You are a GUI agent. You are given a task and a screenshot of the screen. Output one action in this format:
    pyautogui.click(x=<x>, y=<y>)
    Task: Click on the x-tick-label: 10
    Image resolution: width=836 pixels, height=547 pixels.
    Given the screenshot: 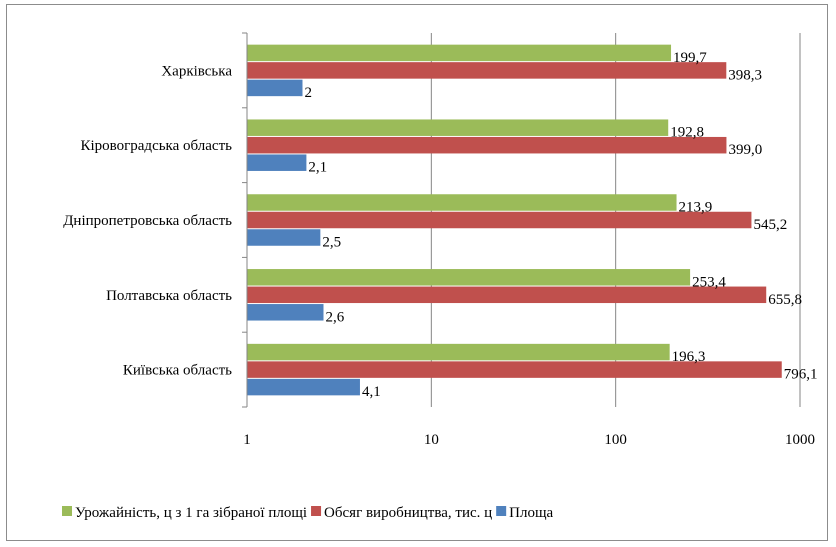 What is the action you would take?
    pyautogui.click(x=431, y=440)
    